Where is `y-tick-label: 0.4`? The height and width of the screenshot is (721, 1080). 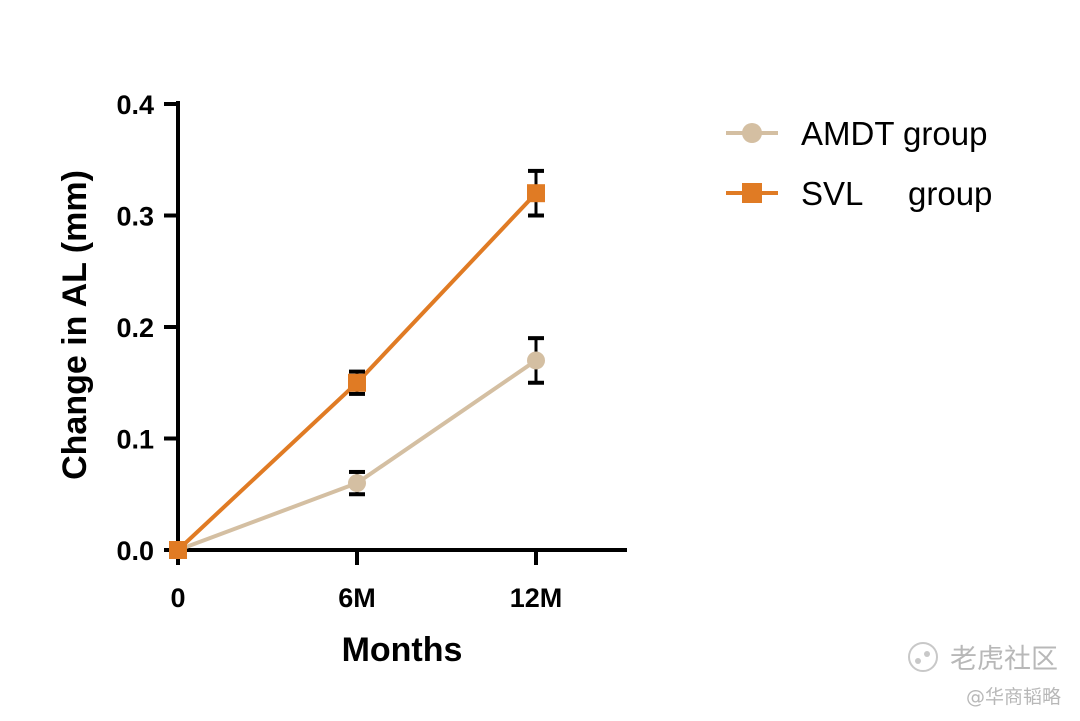 y-tick-label: 0.4 is located at coordinates (135, 105).